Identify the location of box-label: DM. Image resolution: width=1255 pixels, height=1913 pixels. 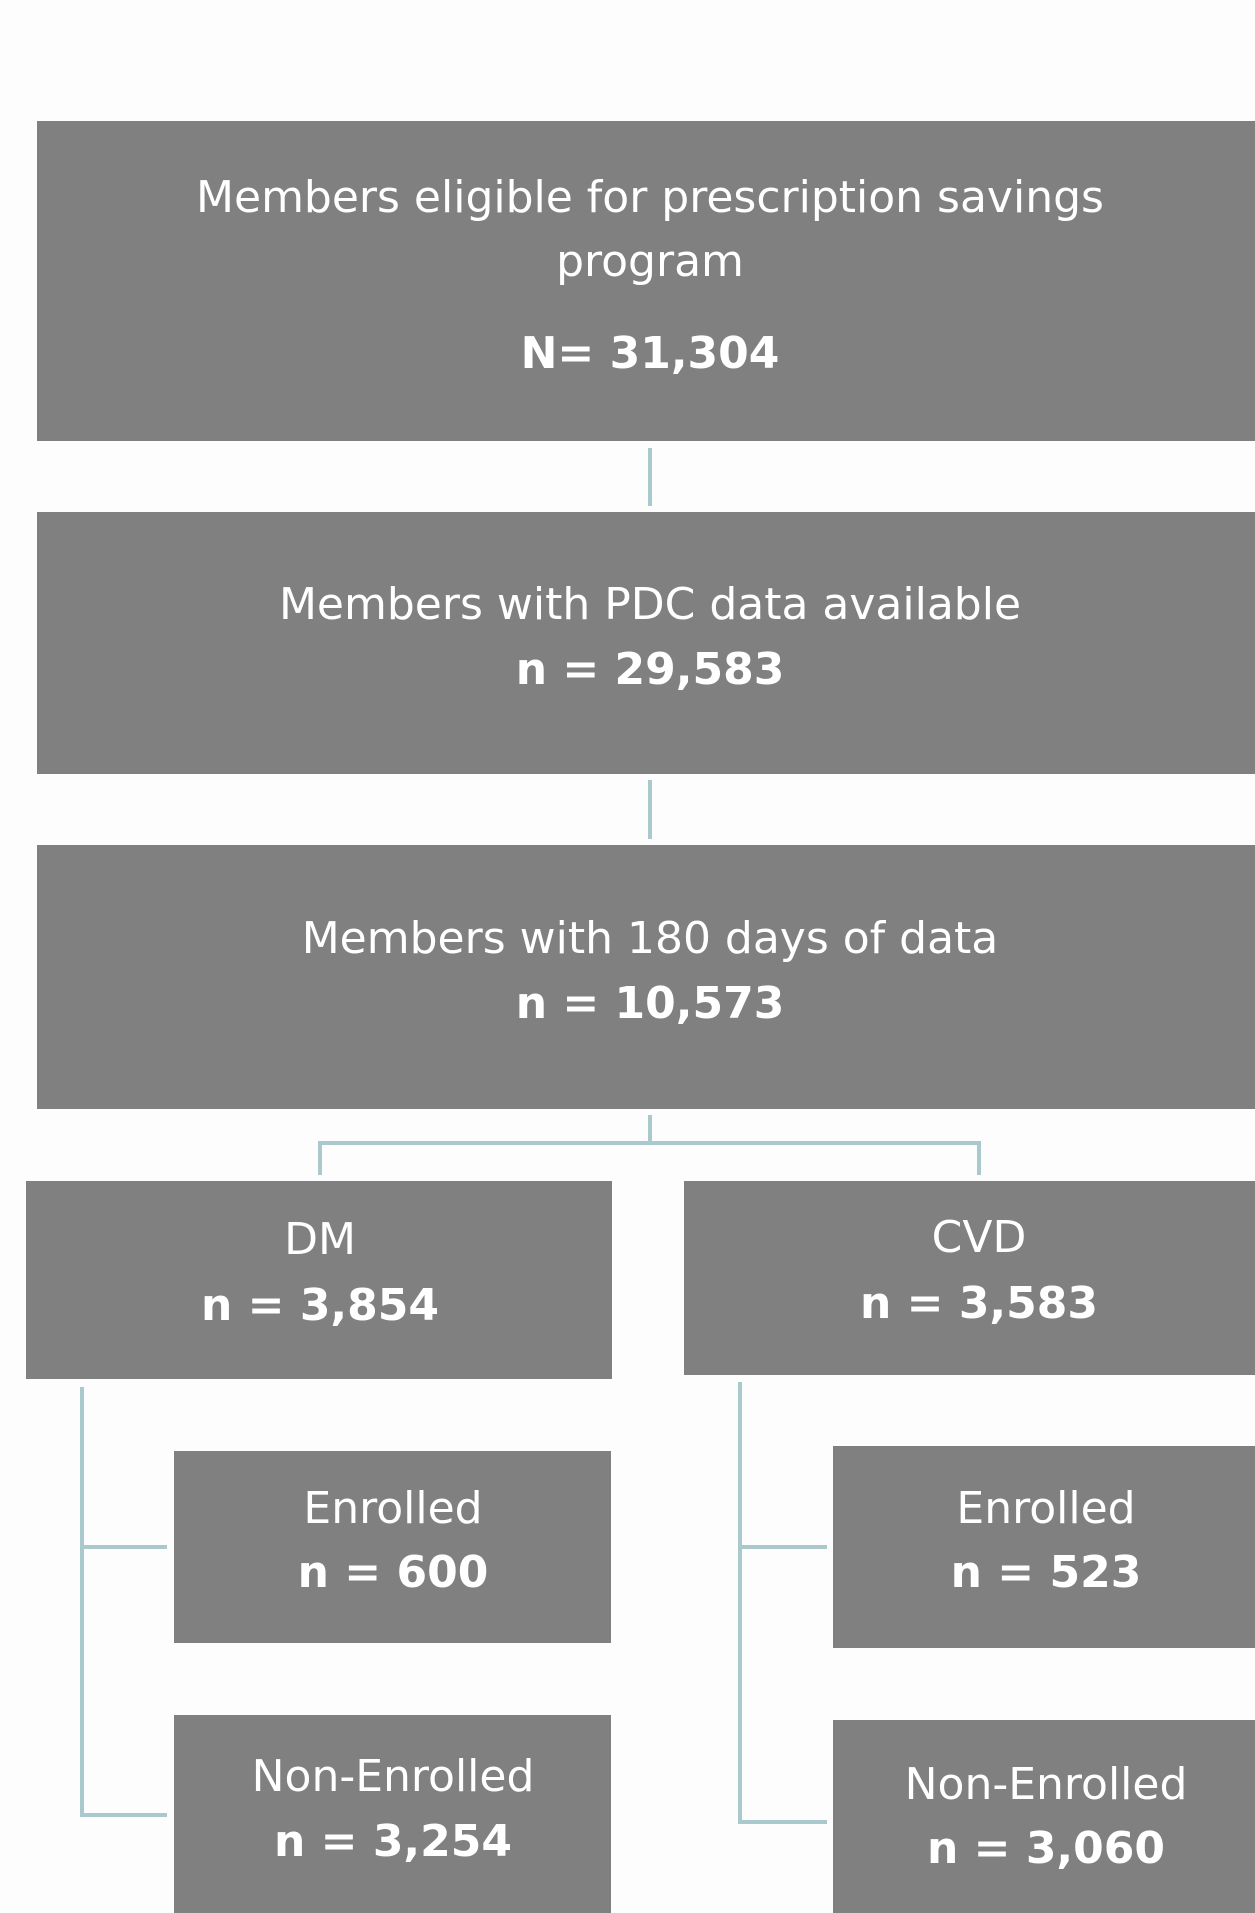
(320, 1239).